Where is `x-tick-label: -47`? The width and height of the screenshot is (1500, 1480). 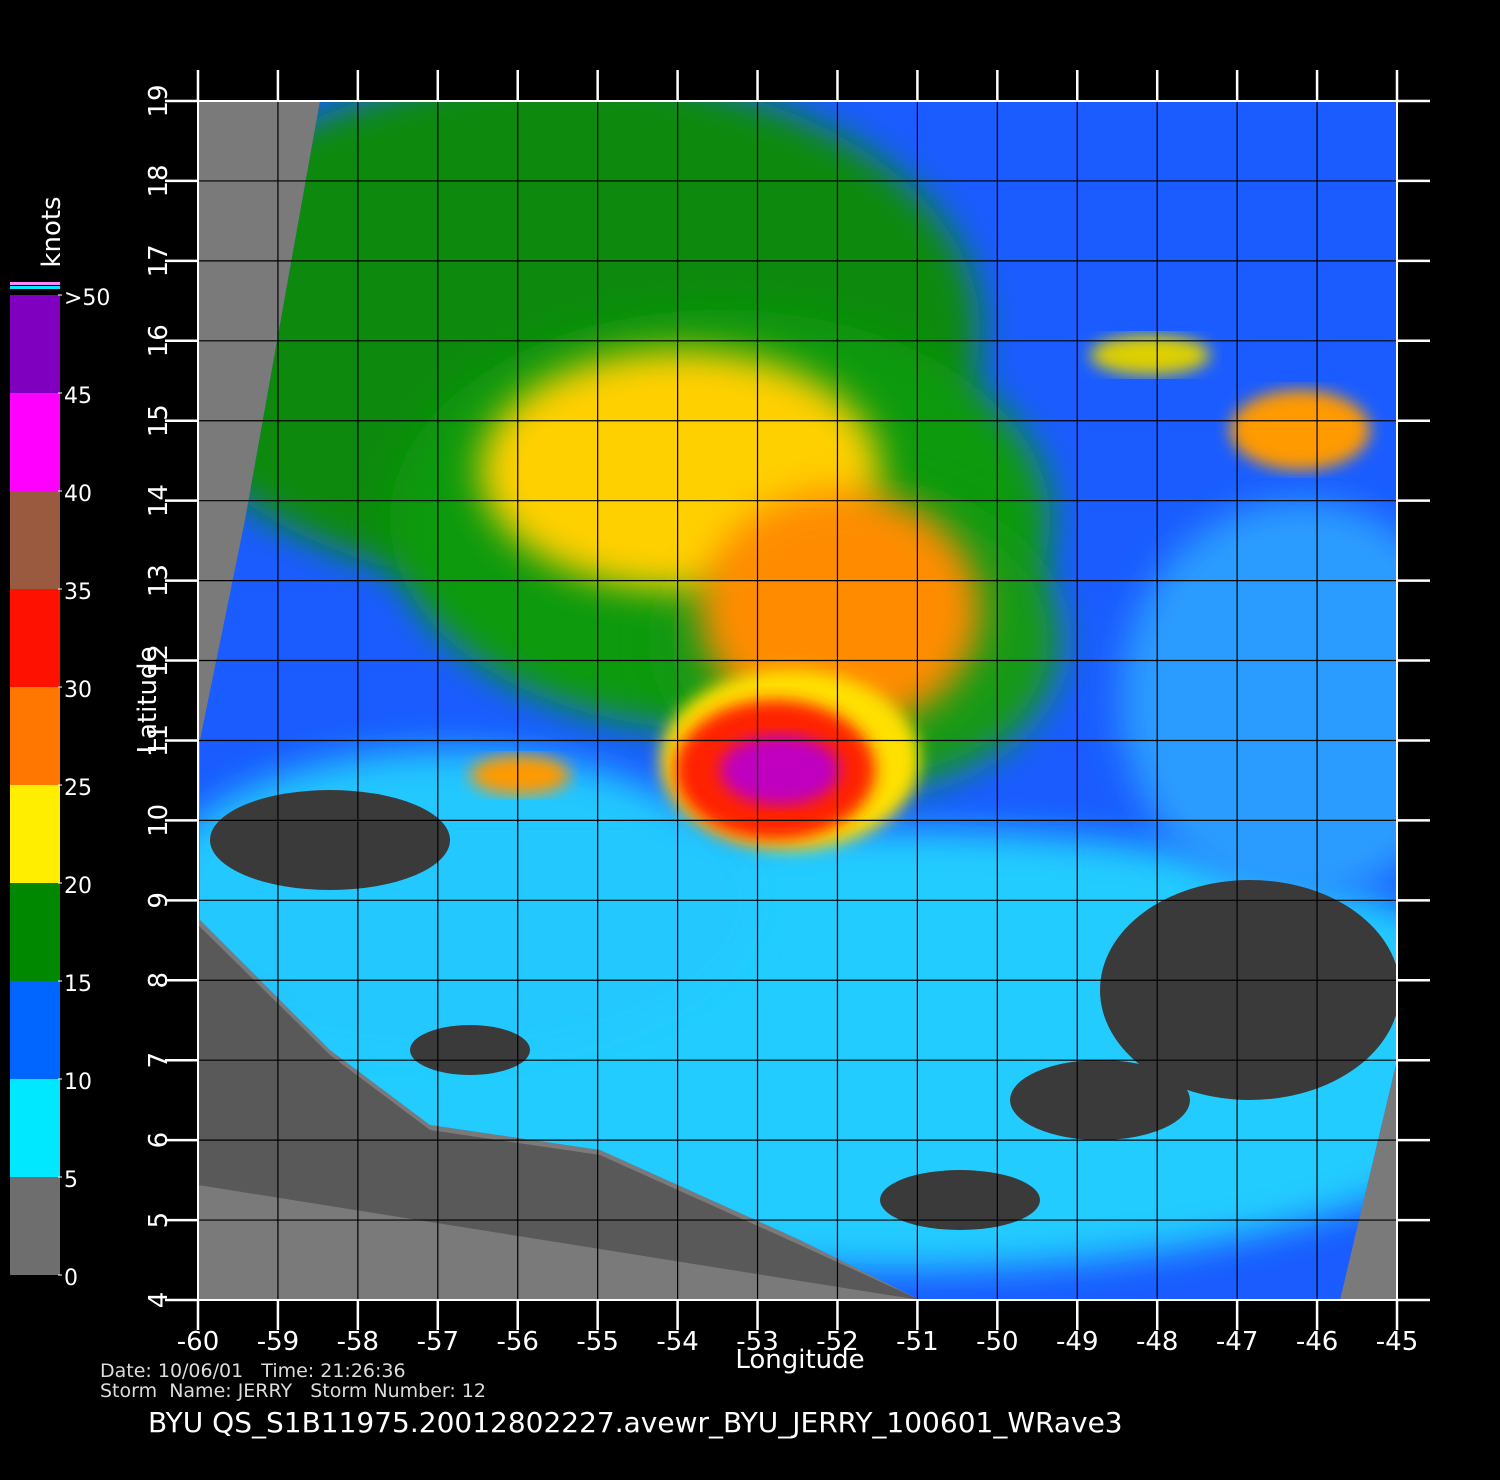
x-tick-label: -47 is located at coordinates (1237, 1342).